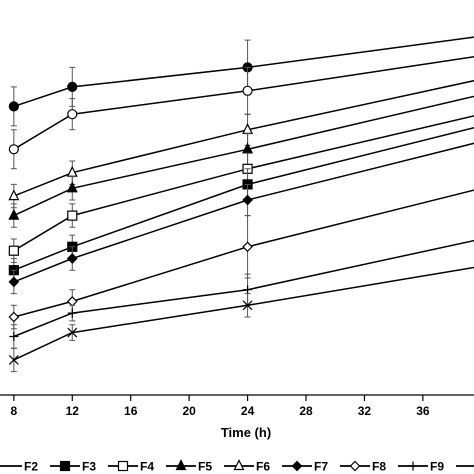 The height and width of the screenshot is (474, 474). What do you see at coordinates (243, 72) in the screenshot?
I see `series-line-F1` at bounding box center [243, 72].